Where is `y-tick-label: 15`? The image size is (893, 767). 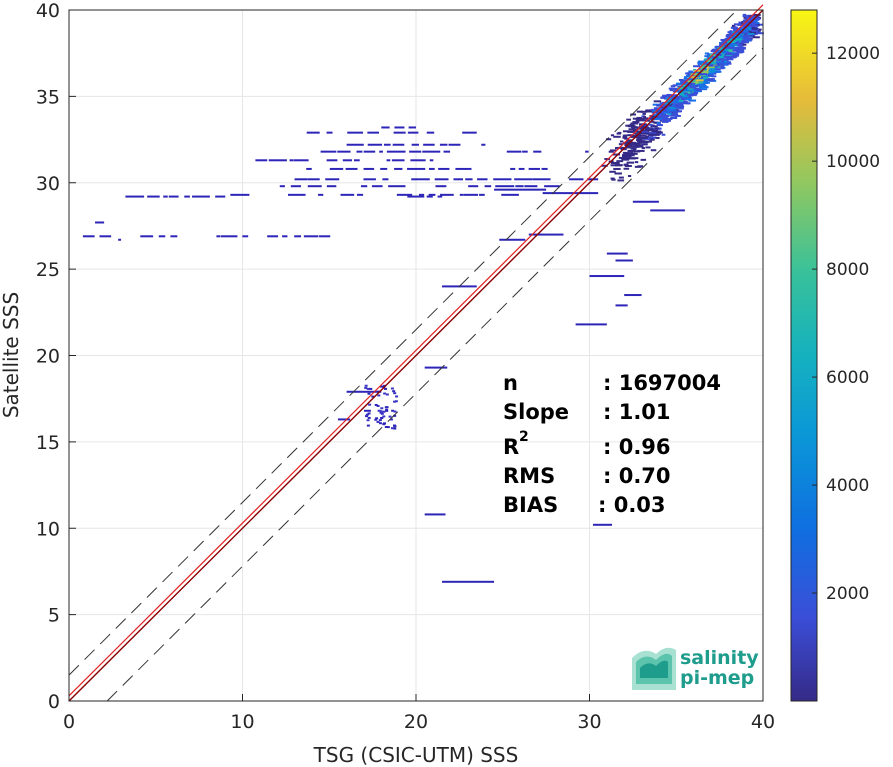 y-tick-label: 15 is located at coordinates (48, 443).